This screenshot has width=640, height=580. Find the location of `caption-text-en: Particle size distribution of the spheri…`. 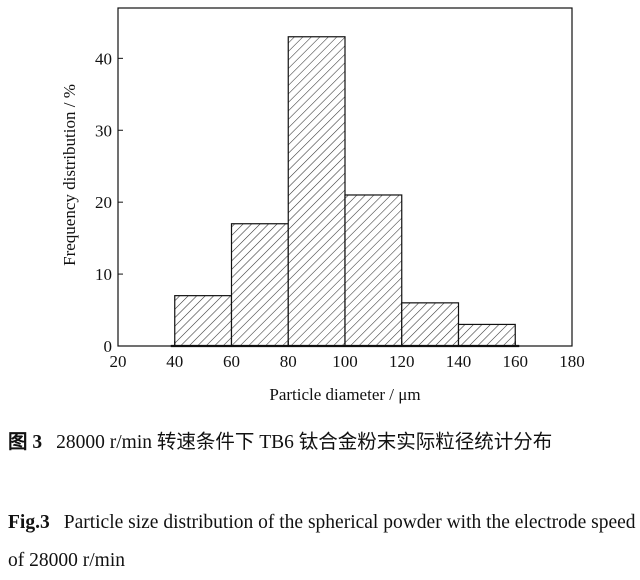

caption-text-en: Particle size distribution of the spheri… is located at coordinates (322, 541).